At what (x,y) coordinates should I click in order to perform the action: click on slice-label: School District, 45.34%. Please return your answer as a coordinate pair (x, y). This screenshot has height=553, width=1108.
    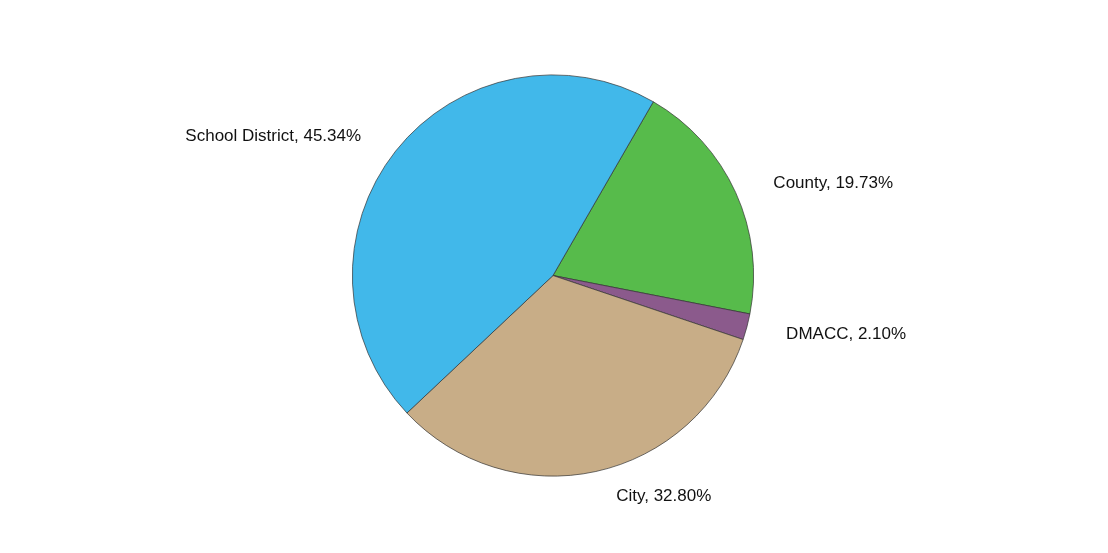
    Looking at the image, I should click on (273, 135).